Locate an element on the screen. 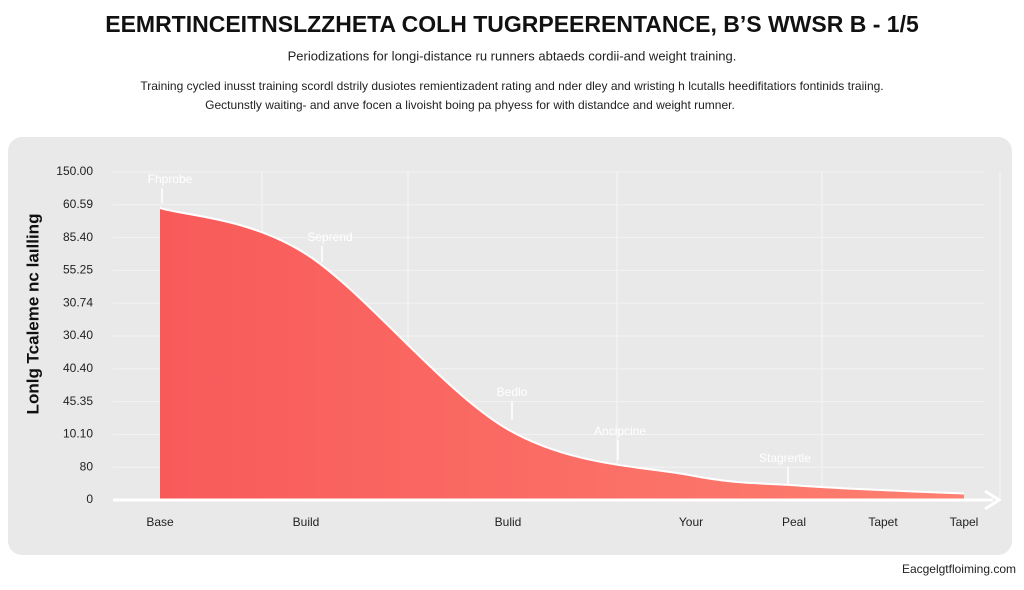 This screenshot has height=590, width=1024. x-tick-label: Peal is located at coordinates (794, 522).